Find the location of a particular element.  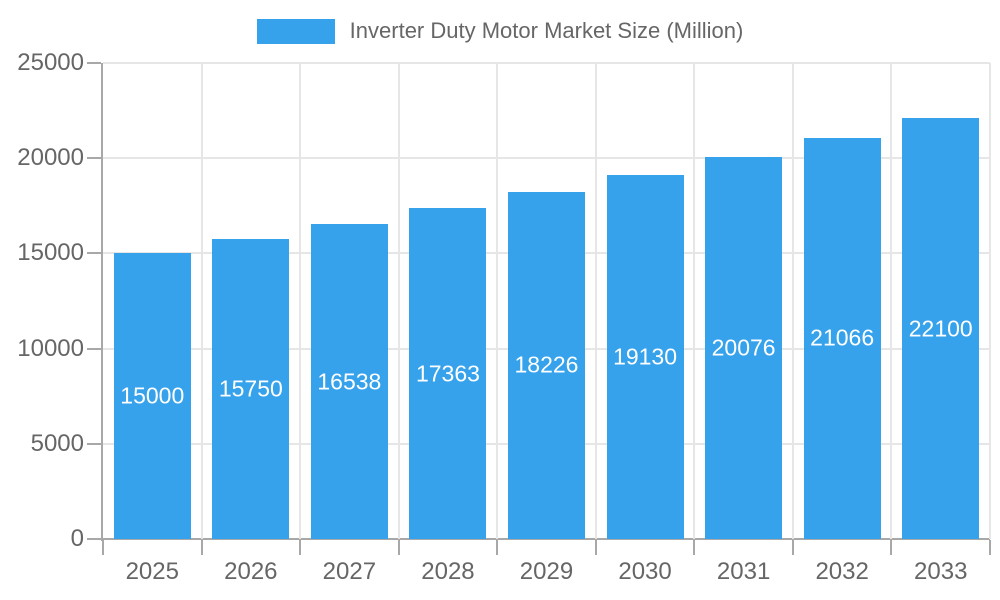

x-axis-line is located at coordinates (545, 539).